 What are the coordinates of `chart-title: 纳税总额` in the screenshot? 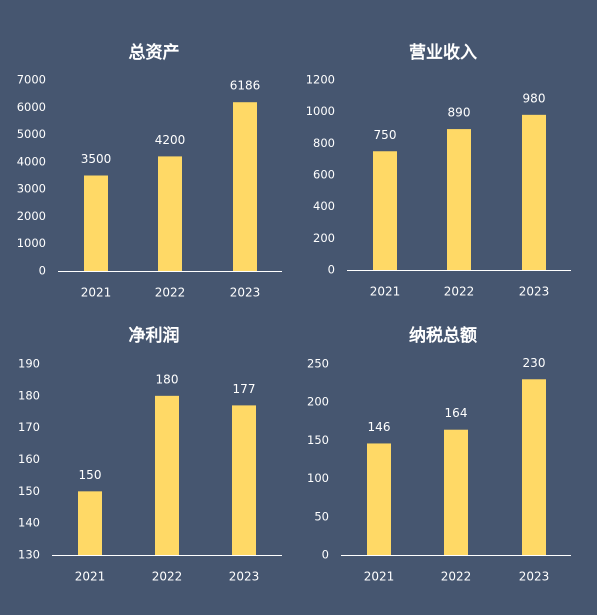 It's located at (443, 335).